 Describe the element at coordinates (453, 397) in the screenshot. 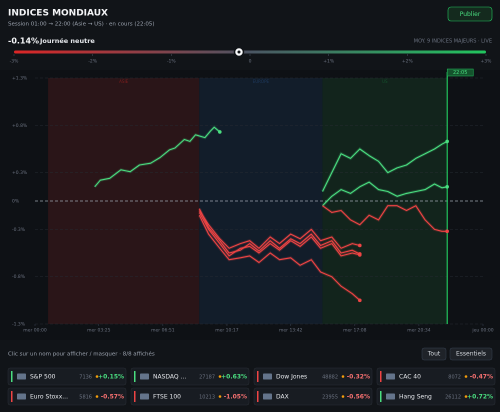

I see `legend-price: 26112` at that location.